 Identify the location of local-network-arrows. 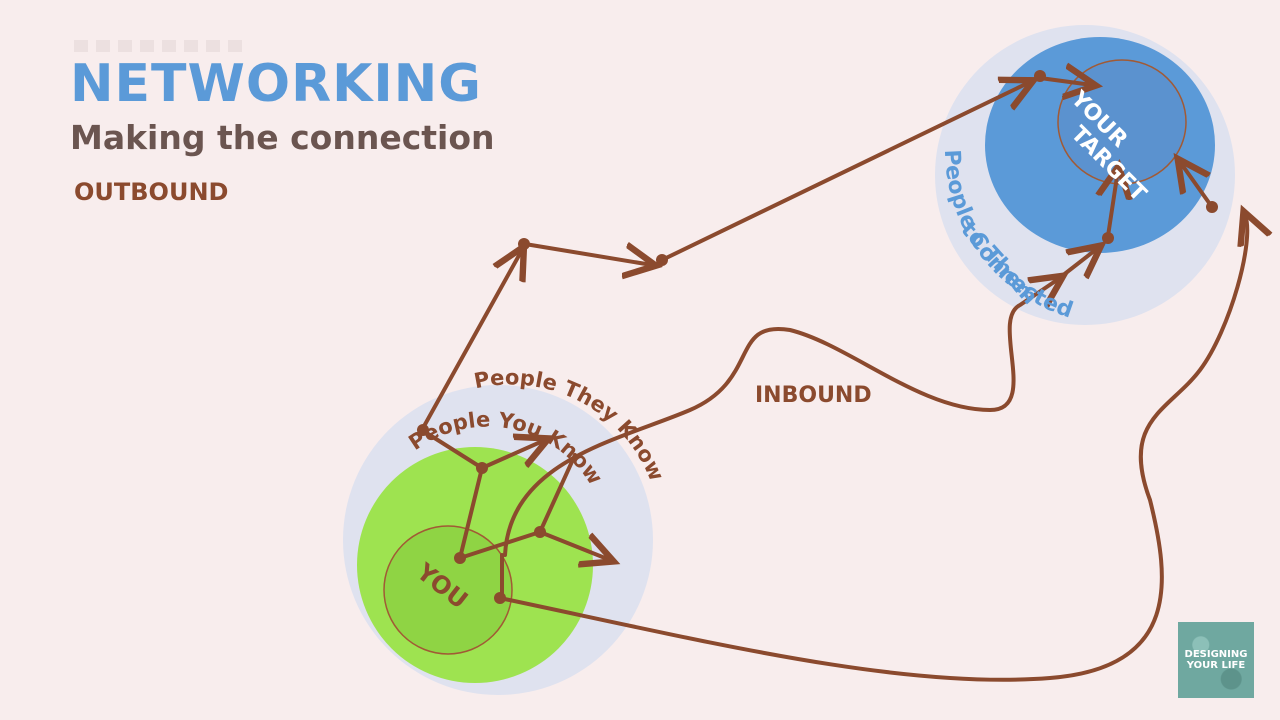
(516, 515).